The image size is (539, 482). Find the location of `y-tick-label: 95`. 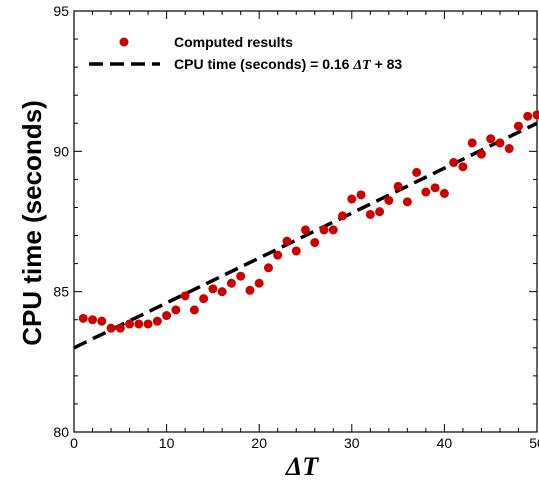

y-tick-label: 95 is located at coordinates (61, 11).